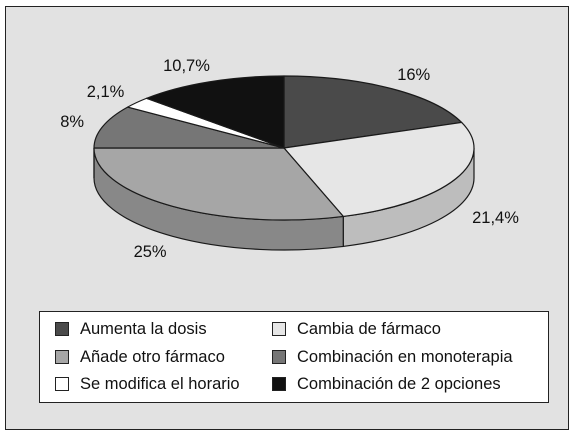 The width and height of the screenshot is (577, 441). Describe the element at coordinates (413, 75) in the screenshot. I see `pie-value-label-0: 16%` at that location.